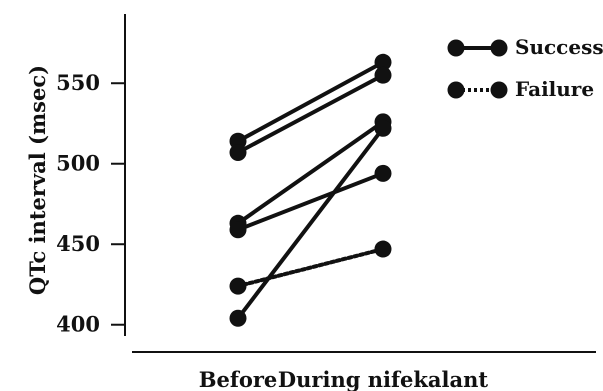 The image size is (603, 391). Describe the element at coordinates (78, 82) in the screenshot. I see `y-tick-label: 550` at that location.